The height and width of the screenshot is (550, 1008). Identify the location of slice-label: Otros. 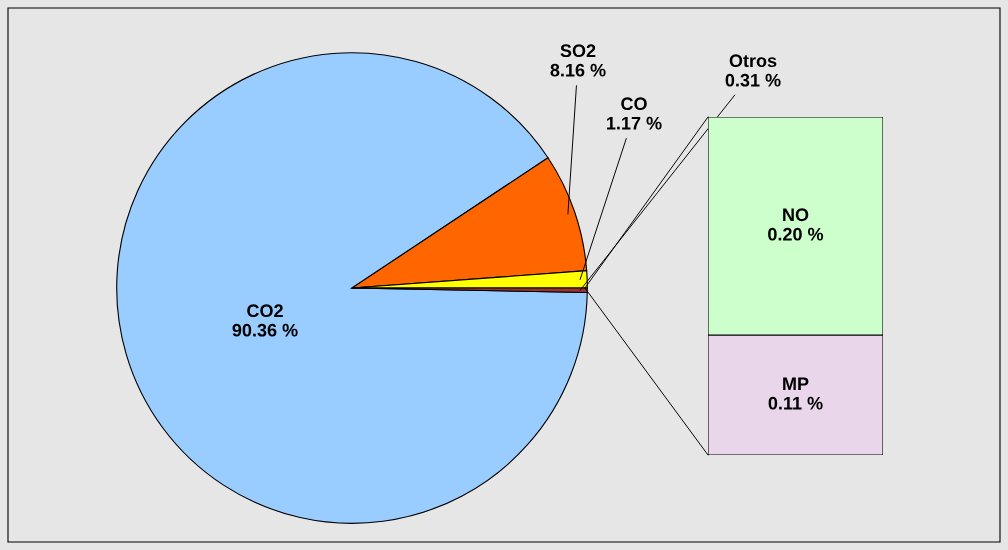
(753, 61).